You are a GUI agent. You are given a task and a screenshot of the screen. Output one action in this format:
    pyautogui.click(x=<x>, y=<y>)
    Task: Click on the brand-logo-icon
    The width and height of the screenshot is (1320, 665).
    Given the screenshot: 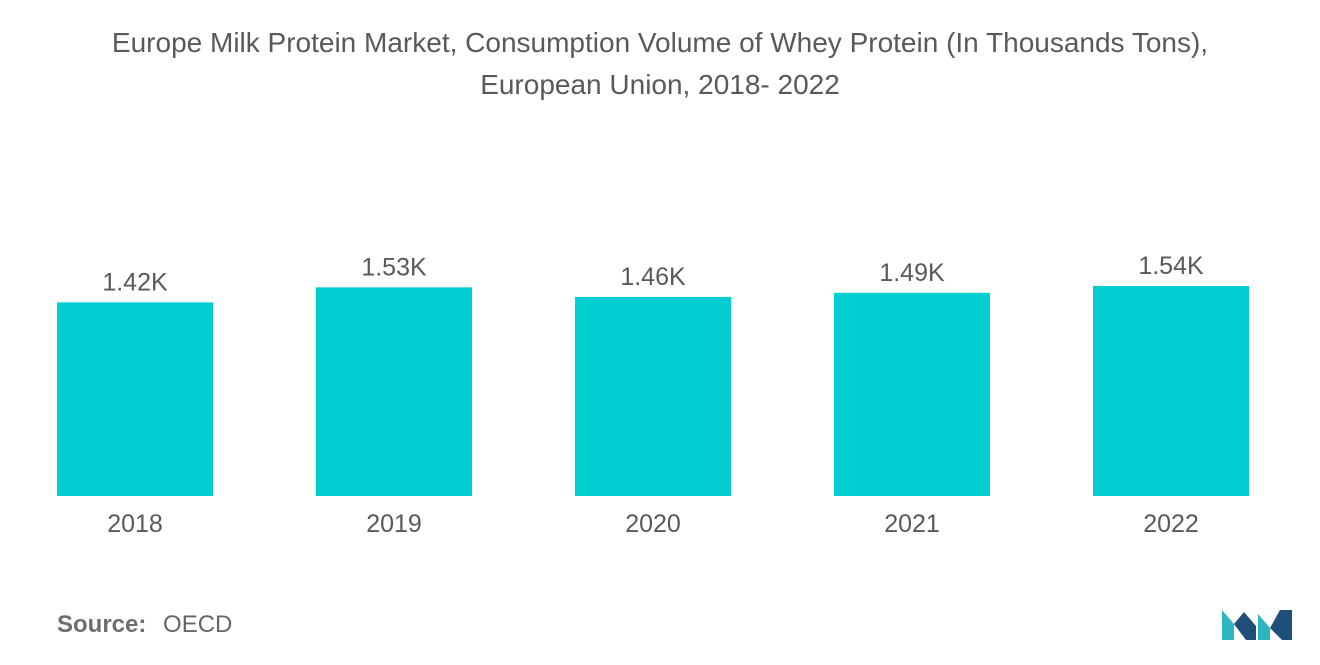 What is the action you would take?
    pyautogui.click(x=1257, y=625)
    